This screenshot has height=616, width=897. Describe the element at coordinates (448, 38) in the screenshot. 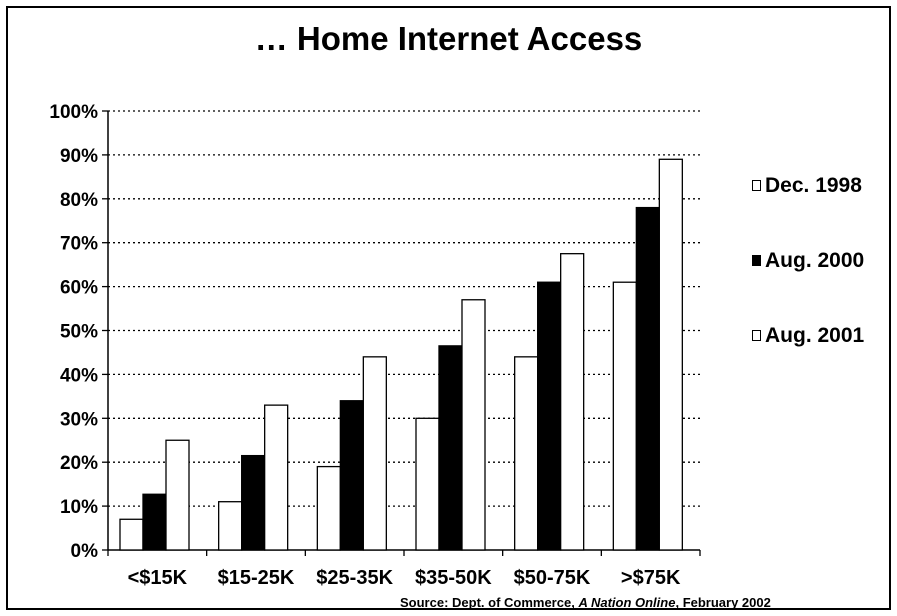

I see `chart-title: … Home Internet Access` at that location.